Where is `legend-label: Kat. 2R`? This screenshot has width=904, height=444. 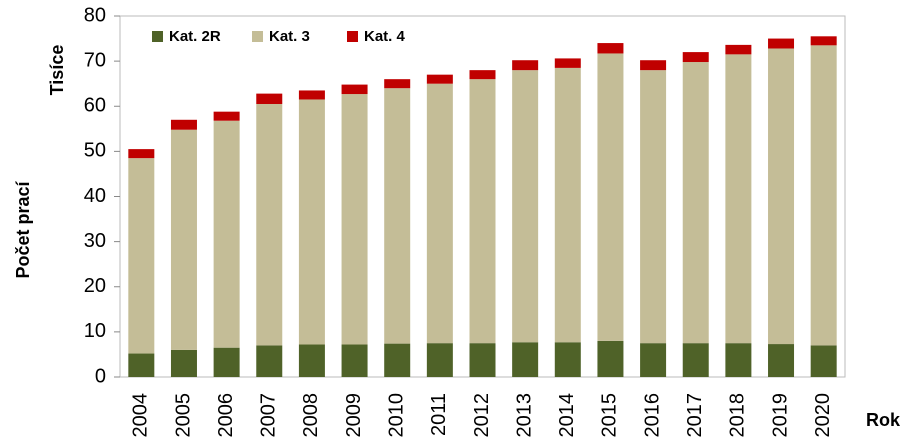
legend-label: Kat. 2R is located at coordinates (195, 36).